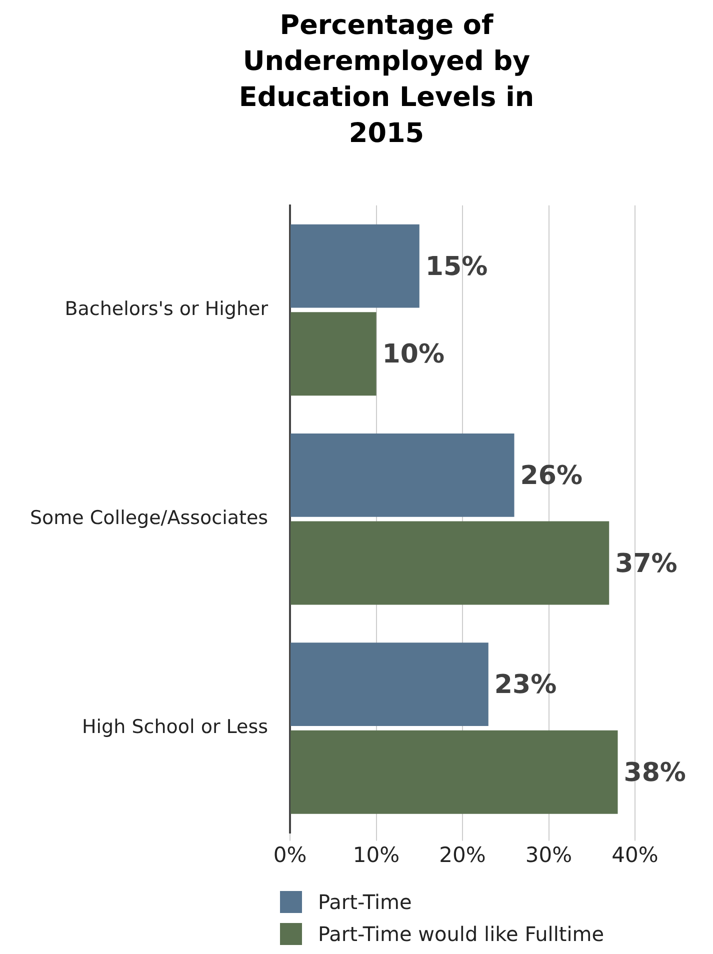 The image size is (713, 954). I want to click on x-tick-label: 40%, so click(635, 854).